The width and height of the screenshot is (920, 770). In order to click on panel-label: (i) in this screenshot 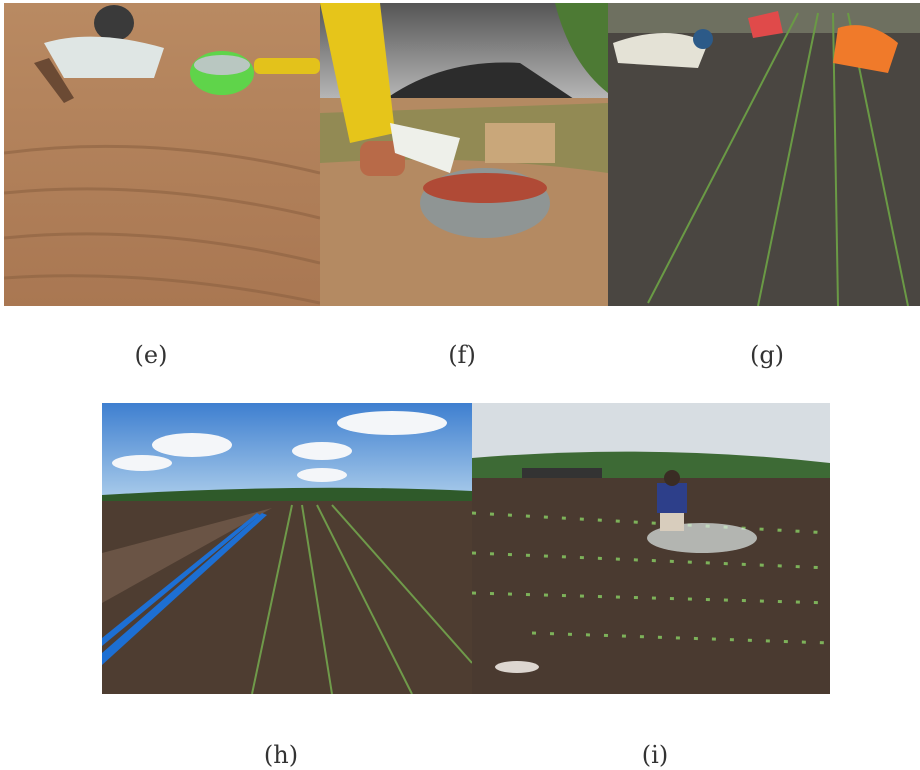, I will do `click(655, 755)`.